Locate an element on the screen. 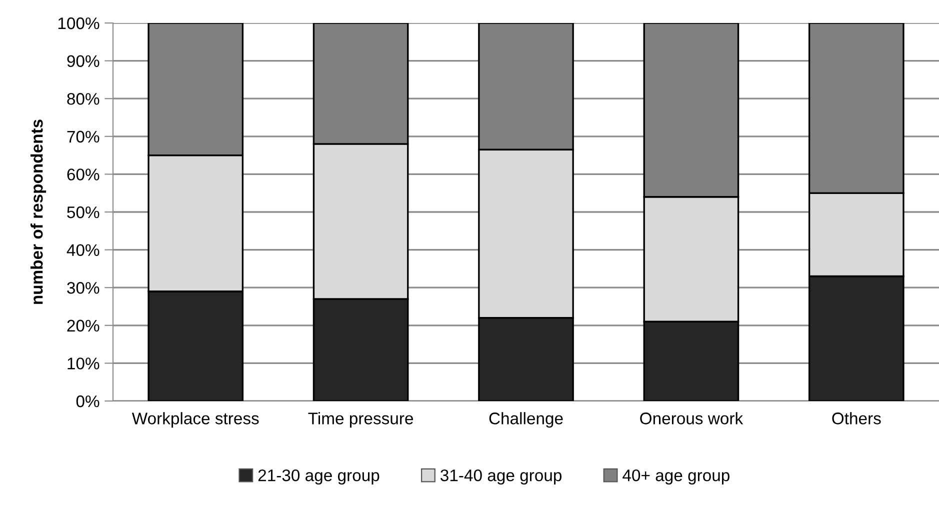  x-tick-label: Time pressure is located at coordinates (361, 420).